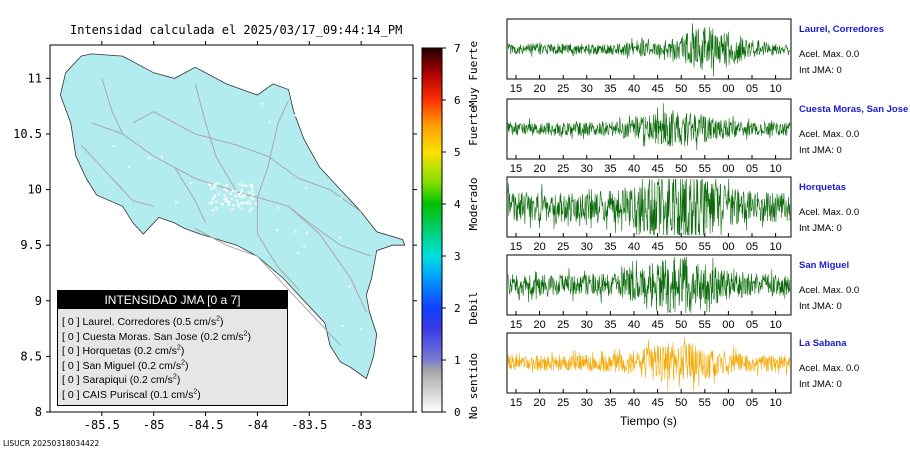  What do you see at coordinates (822, 187) in the screenshot?
I see `station-name: Horquetas` at bounding box center [822, 187].